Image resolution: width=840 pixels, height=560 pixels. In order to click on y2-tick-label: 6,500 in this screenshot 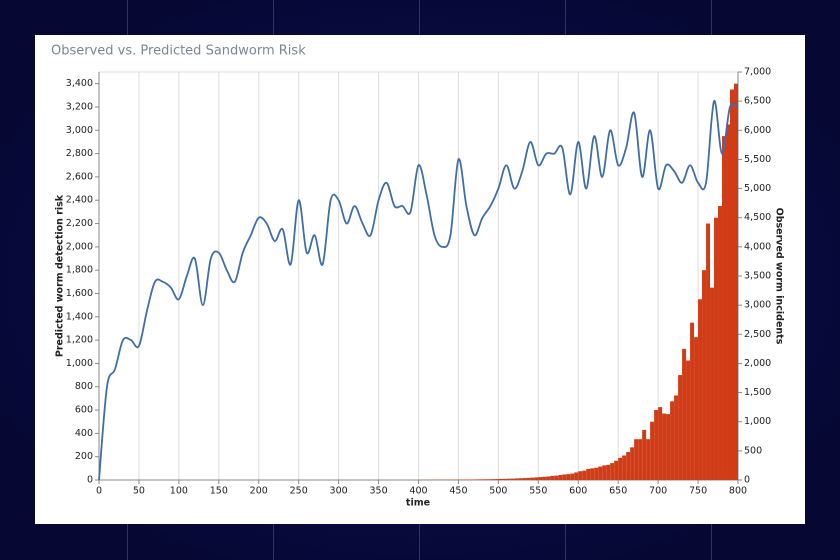, I will do `click(757, 101)`.